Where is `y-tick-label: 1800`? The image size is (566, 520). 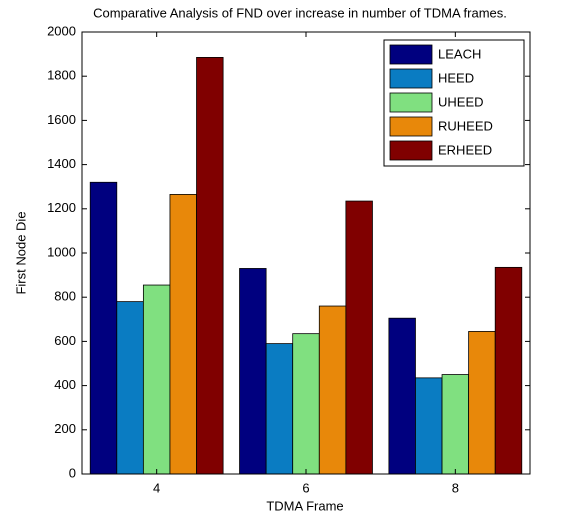
y-tick-label: 1800 is located at coordinates (61, 75).